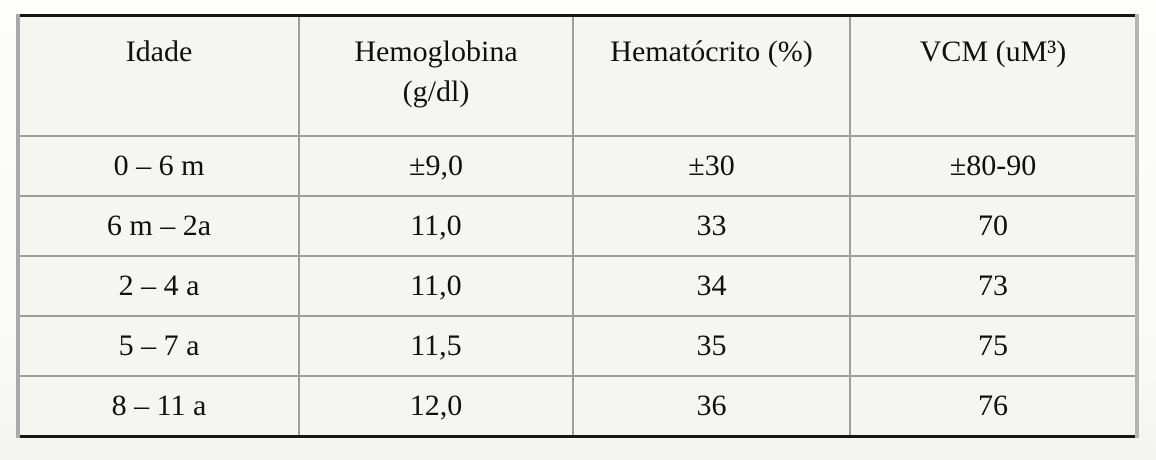 This screenshot has width=1156, height=460. What do you see at coordinates (711, 166) in the screenshot?
I see `table-cell-hematocrito: ±30` at bounding box center [711, 166].